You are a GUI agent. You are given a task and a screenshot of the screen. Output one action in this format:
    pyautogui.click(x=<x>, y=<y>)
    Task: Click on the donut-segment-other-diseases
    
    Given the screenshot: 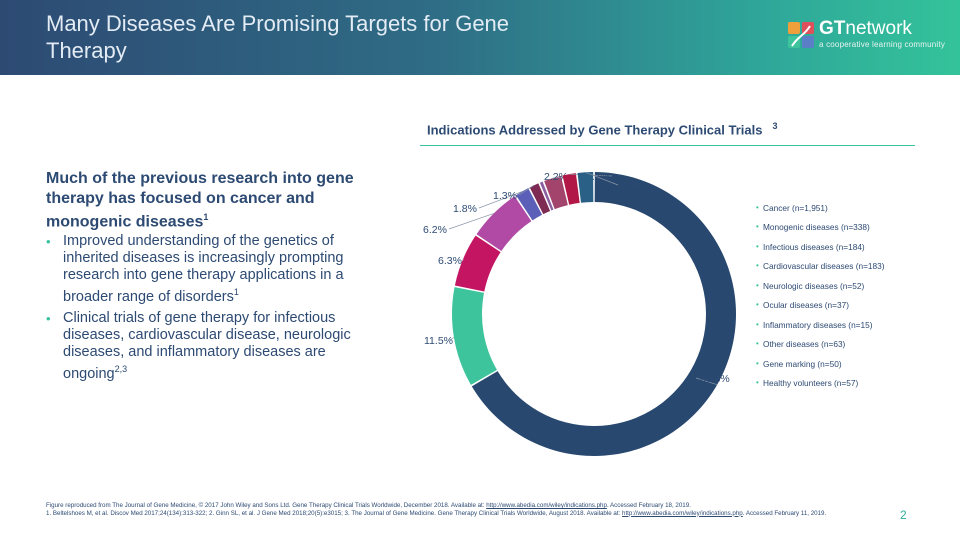 What is the action you would take?
    pyautogui.click(x=556, y=192)
    